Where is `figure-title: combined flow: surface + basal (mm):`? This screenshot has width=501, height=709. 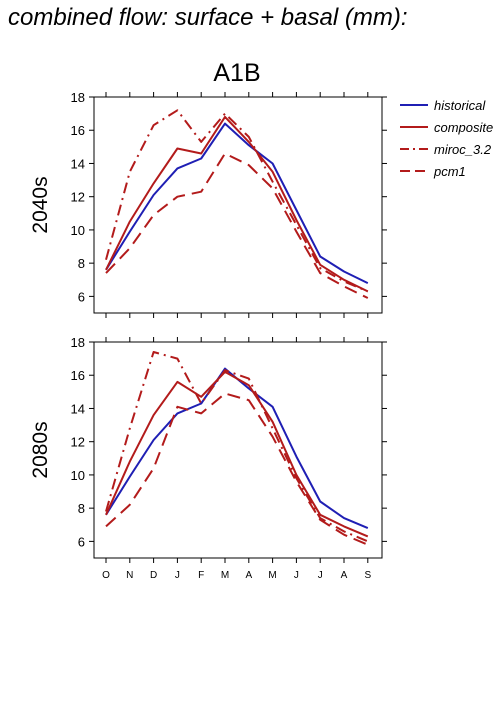 figure-title: combined flow: surface + basal (mm): is located at coordinates (208, 17).